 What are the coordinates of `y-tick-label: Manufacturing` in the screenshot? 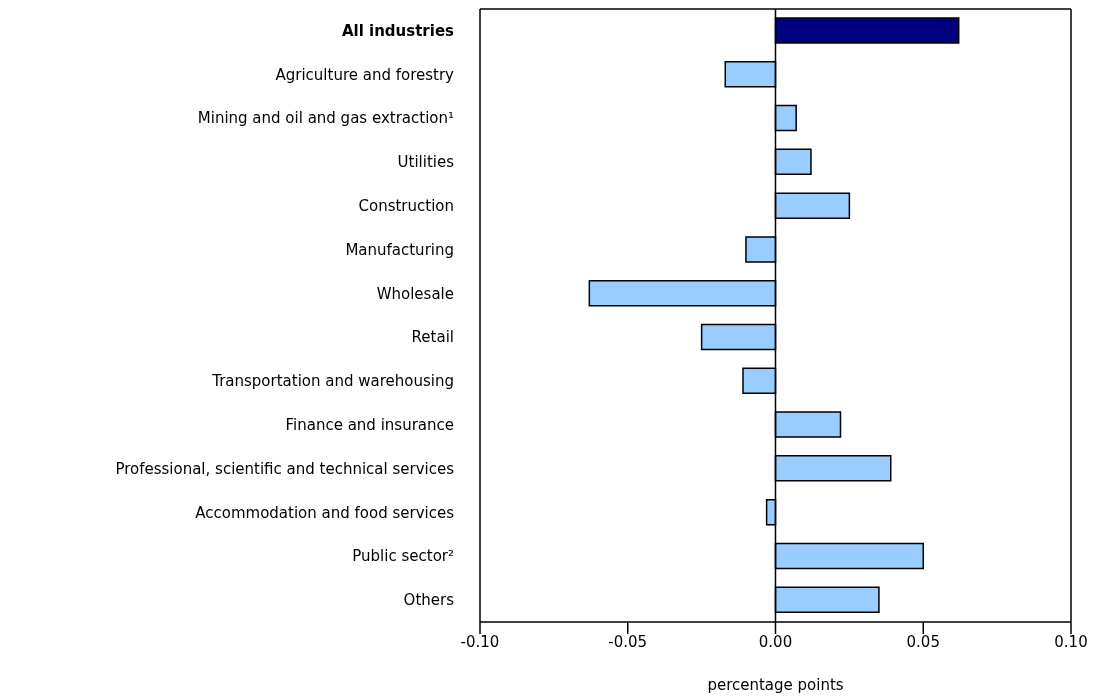 It's located at (399, 249).